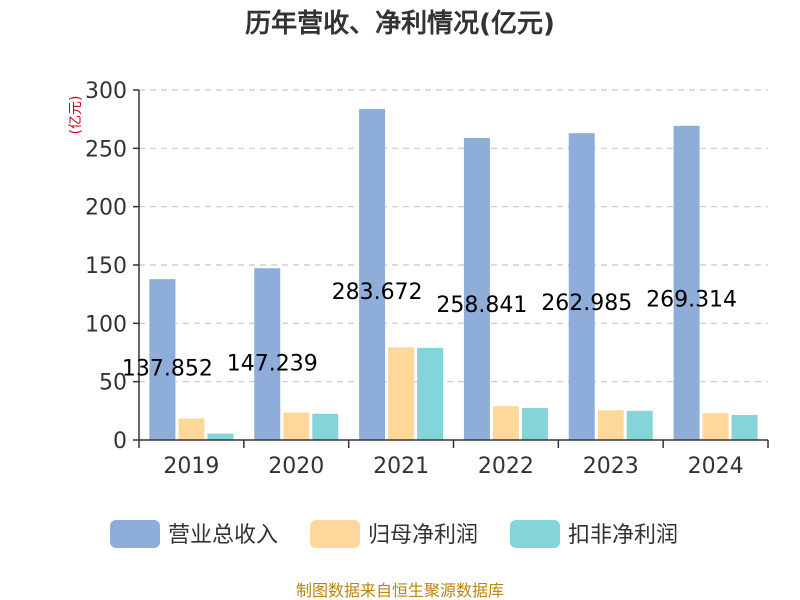 The height and width of the screenshot is (600, 800). Describe the element at coordinates (167, 369) in the screenshot. I see `data-label: 137.852` at that location.